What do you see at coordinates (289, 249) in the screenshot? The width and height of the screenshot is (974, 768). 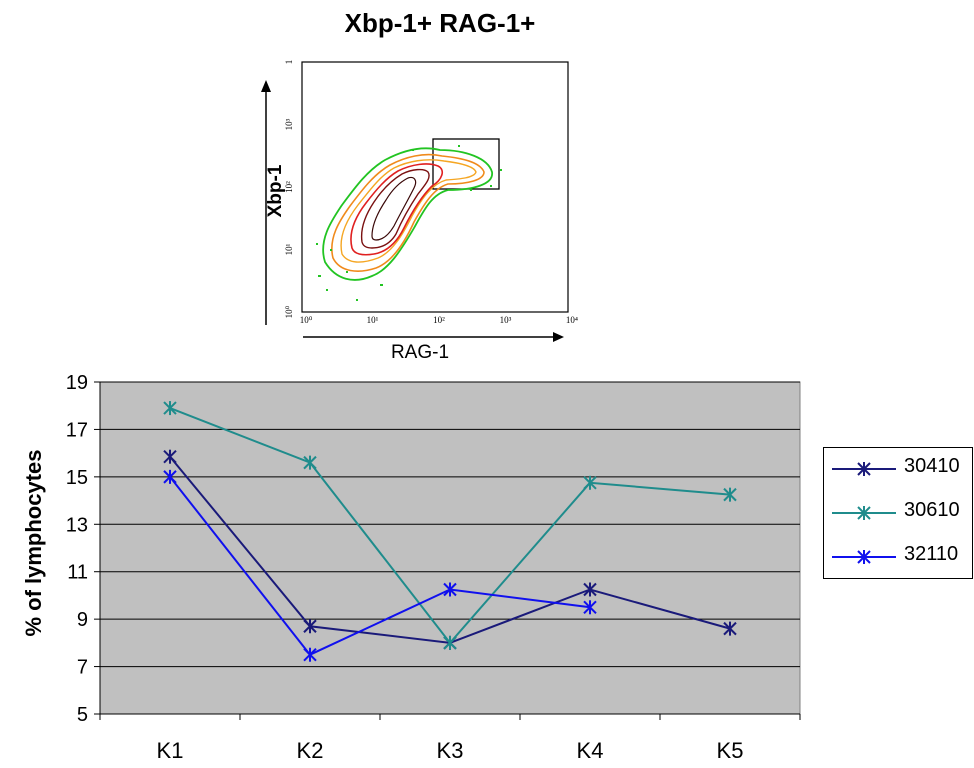 I see `flow-y-tick-label: 10¹` at bounding box center [289, 249].